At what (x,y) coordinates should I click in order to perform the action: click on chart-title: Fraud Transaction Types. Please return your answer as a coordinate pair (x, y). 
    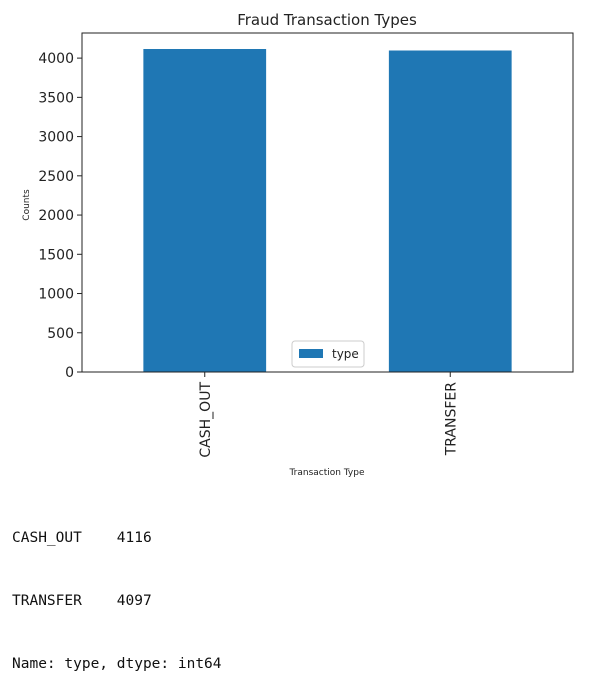
    Looking at the image, I should click on (327, 20).